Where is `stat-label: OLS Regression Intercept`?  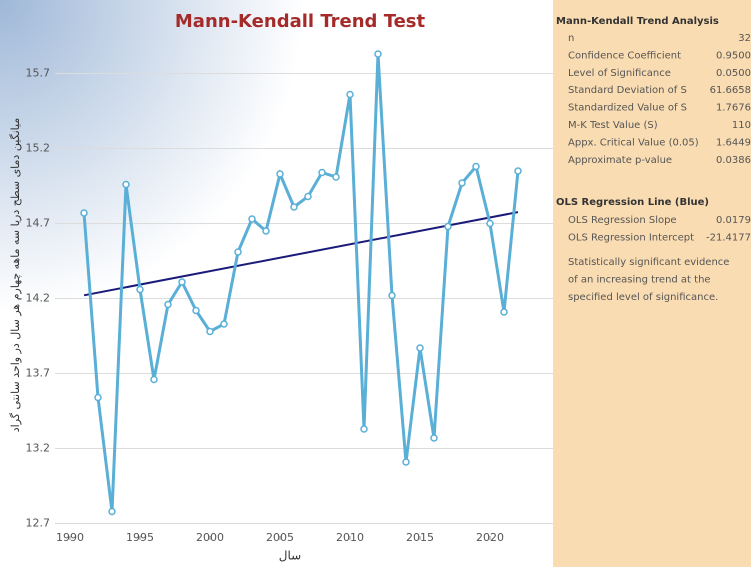 stat-label: OLS Regression Intercept is located at coordinates (631, 237).